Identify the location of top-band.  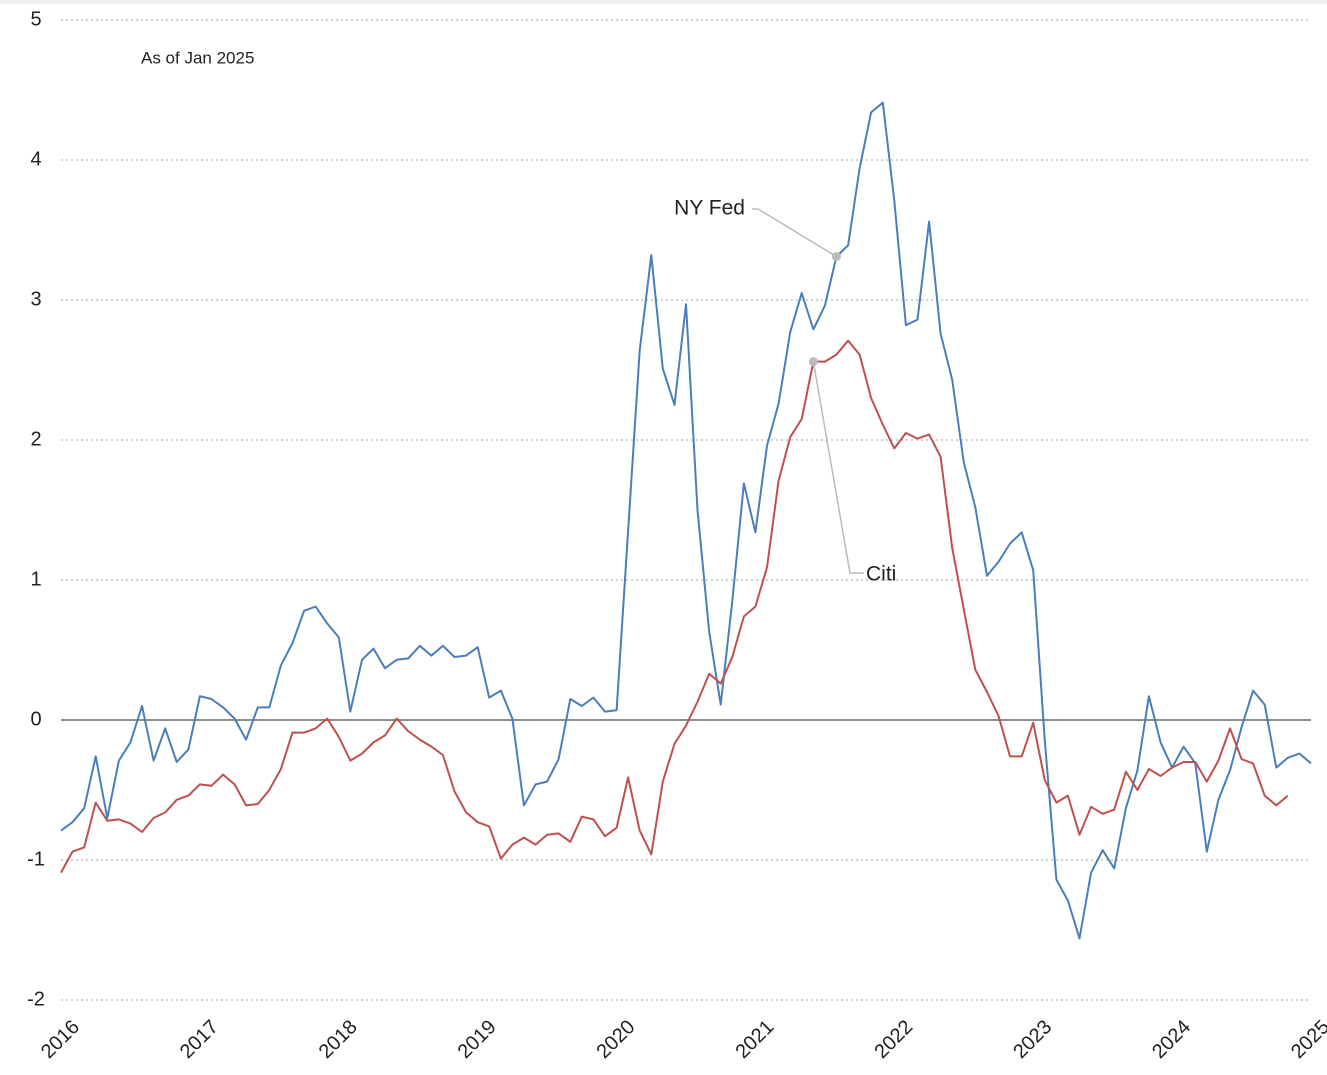
(663, 2).